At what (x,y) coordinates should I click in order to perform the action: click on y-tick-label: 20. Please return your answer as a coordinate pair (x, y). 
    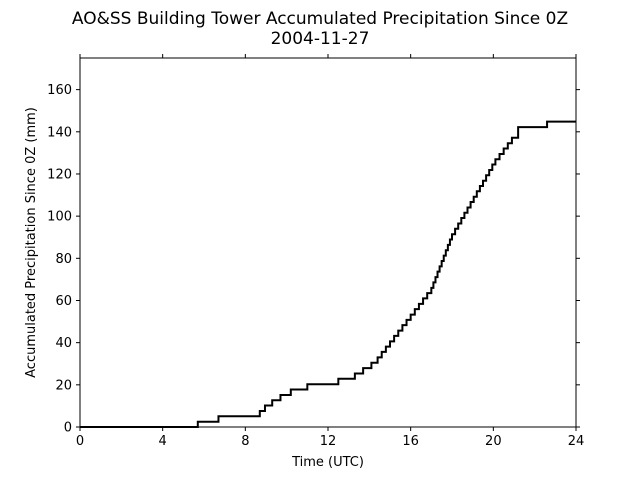
    Looking at the image, I should click on (63, 385).